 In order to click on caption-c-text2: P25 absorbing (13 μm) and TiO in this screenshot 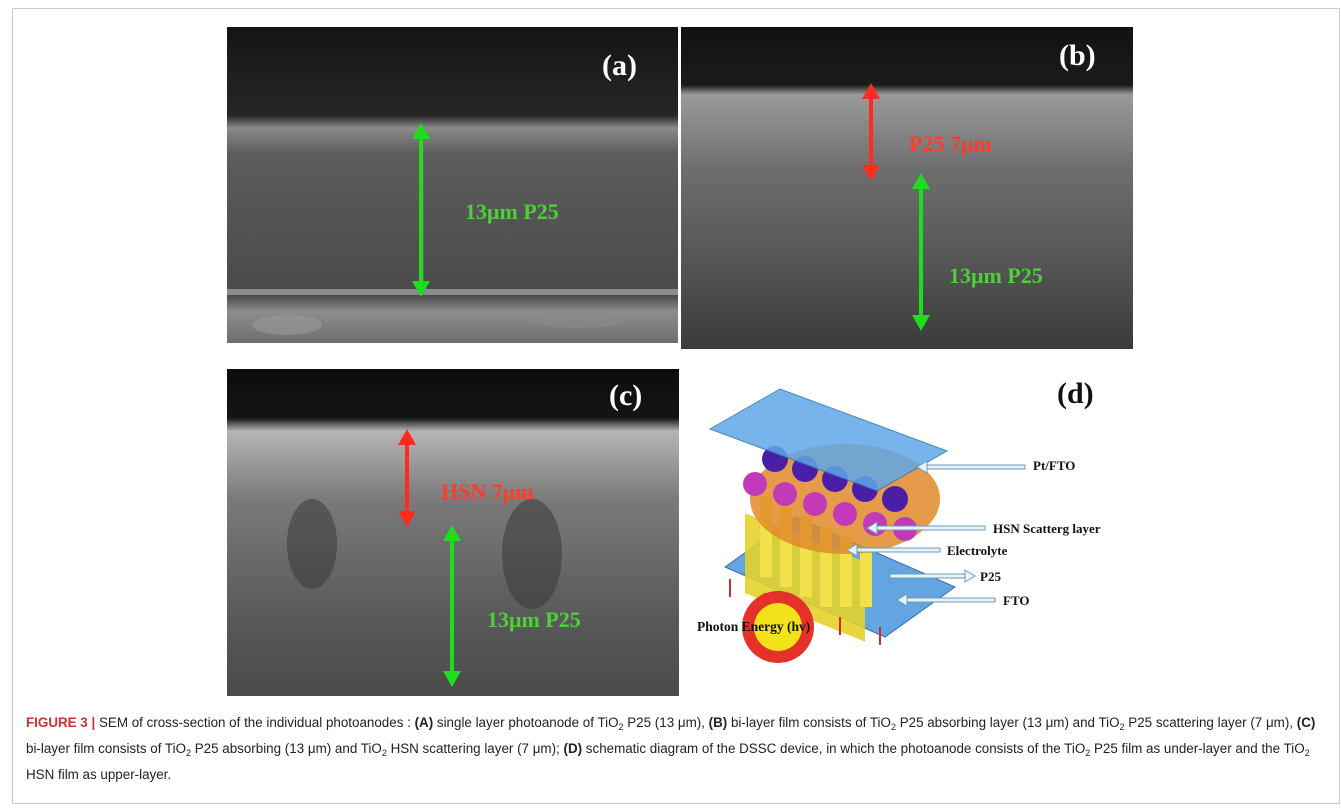, I will do `click(286, 748)`.